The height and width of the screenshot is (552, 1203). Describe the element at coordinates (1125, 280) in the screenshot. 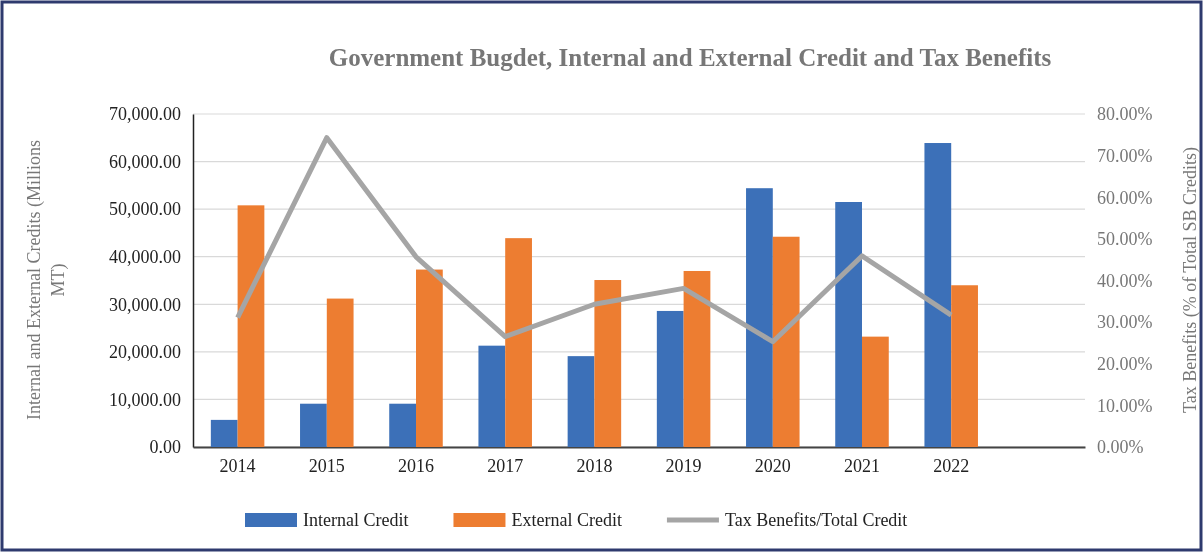

I see `y2-tick-label: 40.00%` at that location.